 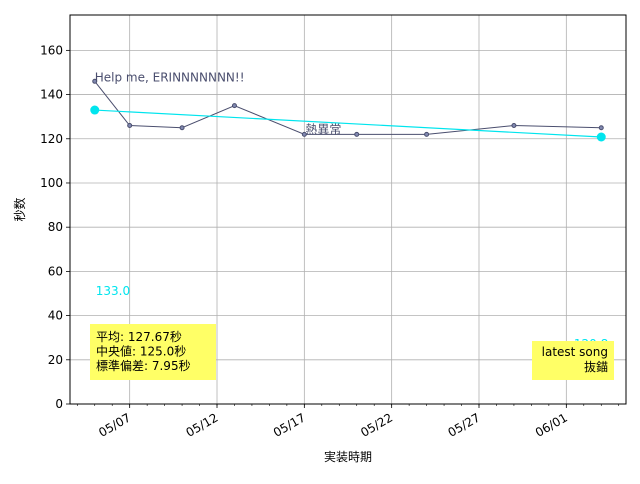 I want to click on x-tick-label: 05/22, so click(x=376, y=424).